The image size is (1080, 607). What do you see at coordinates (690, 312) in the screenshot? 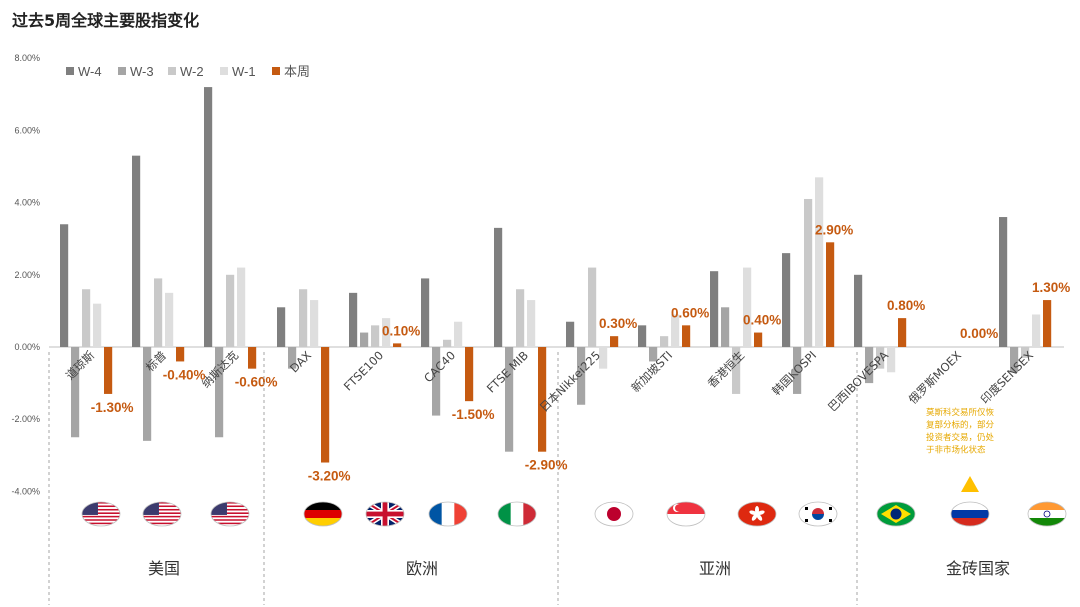
I see `data-label: 0.60%` at bounding box center [690, 312].